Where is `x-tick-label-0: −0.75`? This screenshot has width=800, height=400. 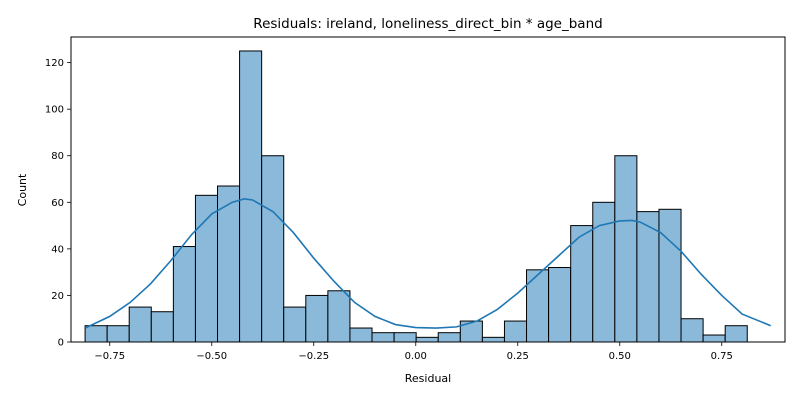 x-tick-label-0: −0.75 is located at coordinates (109, 356).